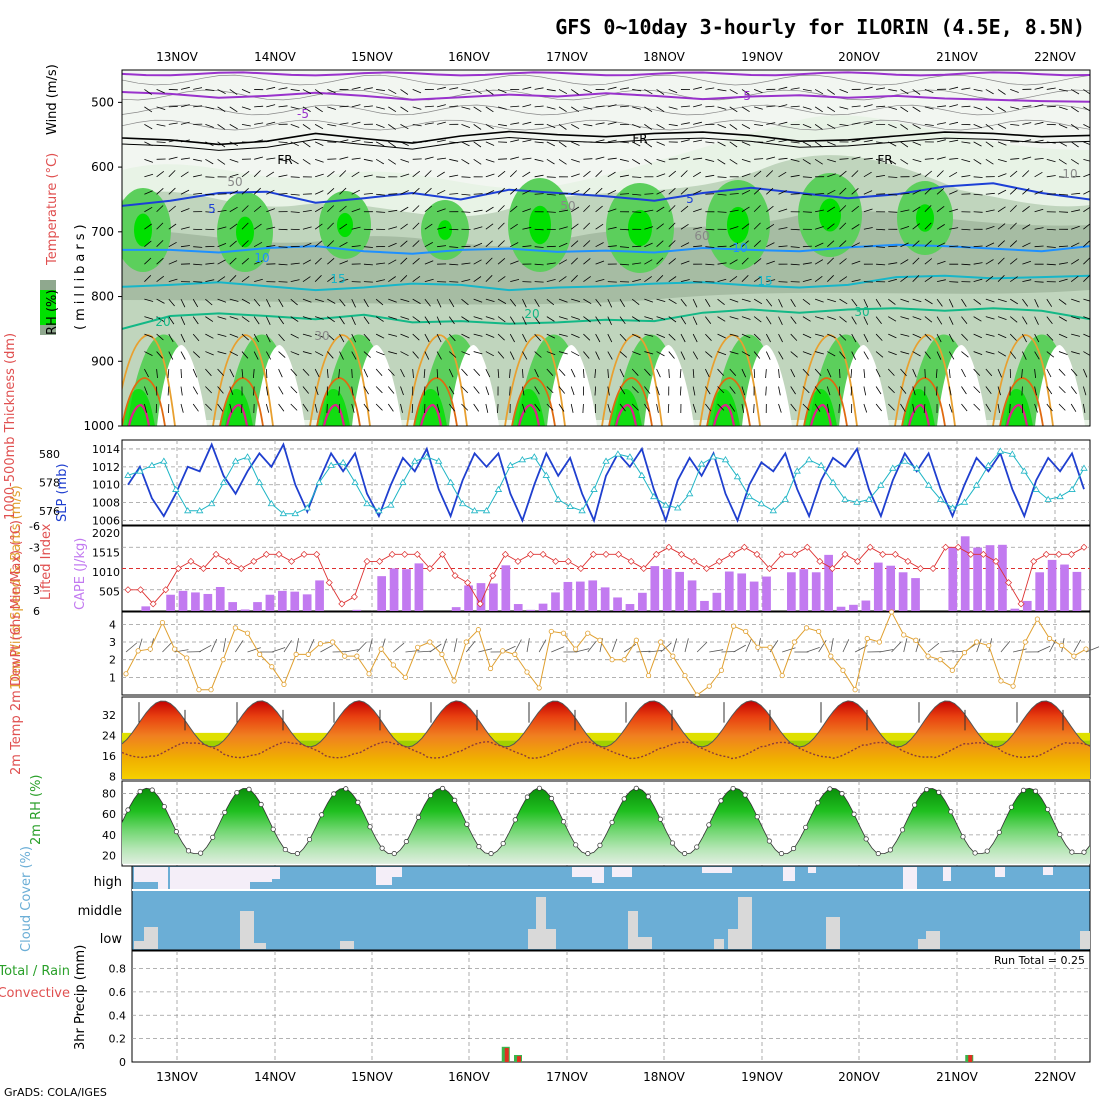 The height and width of the screenshot is (1100, 1100). What do you see at coordinates (640, 228) in the screenshot?
I see `rh-saturated-core` at bounding box center [640, 228].